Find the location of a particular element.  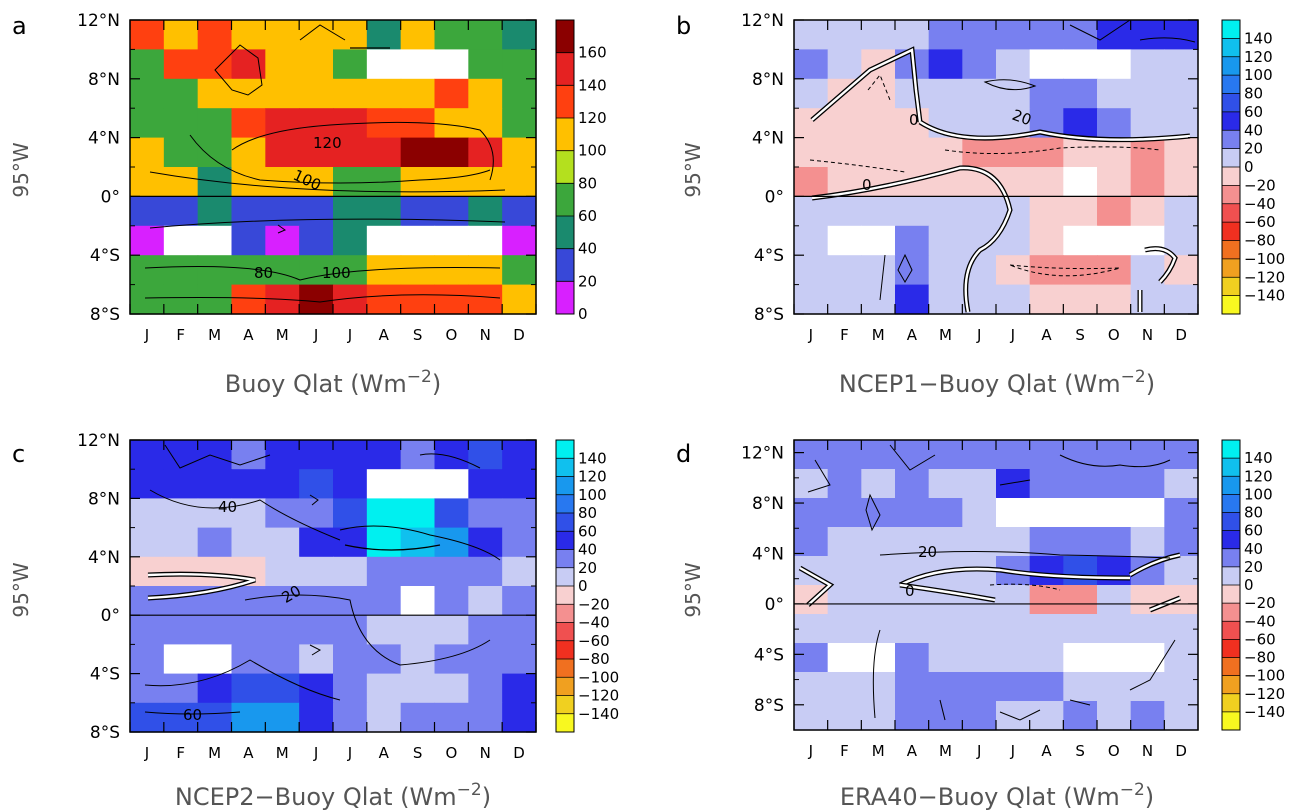

y-tick-label: 0° is located at coordinates (774, 197).